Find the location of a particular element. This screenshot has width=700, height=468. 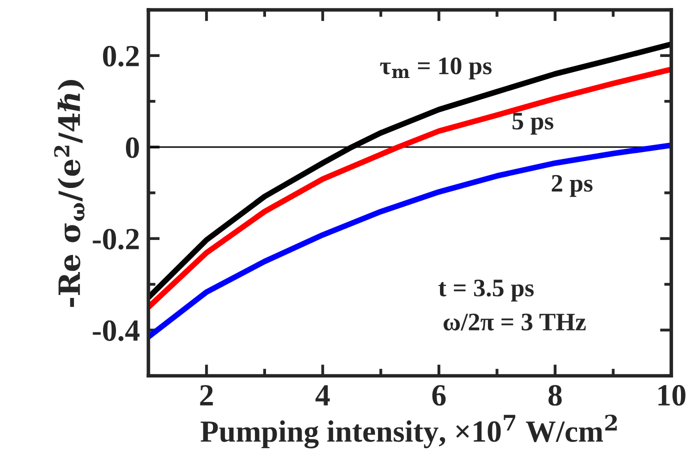

y-tick-label: -0.4 is located at coordinates (116, 331).